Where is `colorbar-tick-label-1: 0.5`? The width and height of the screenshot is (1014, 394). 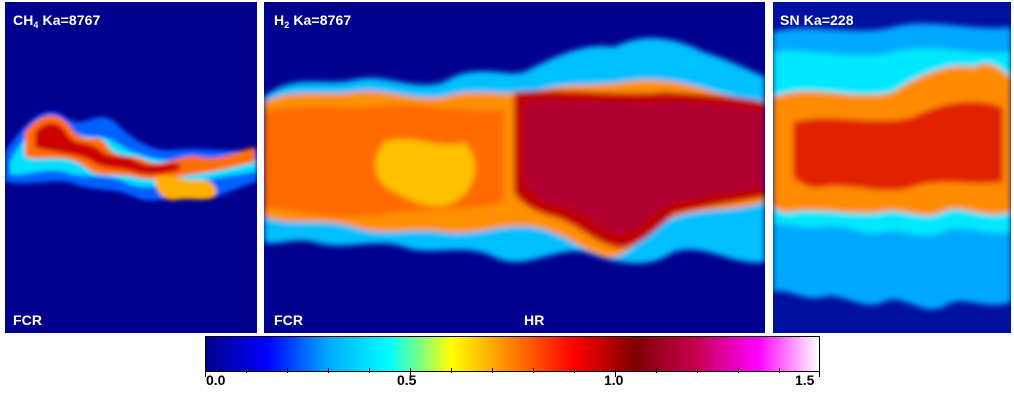 colorbar-tick-label-1: 0.5 is located at coordinates (407, 380).